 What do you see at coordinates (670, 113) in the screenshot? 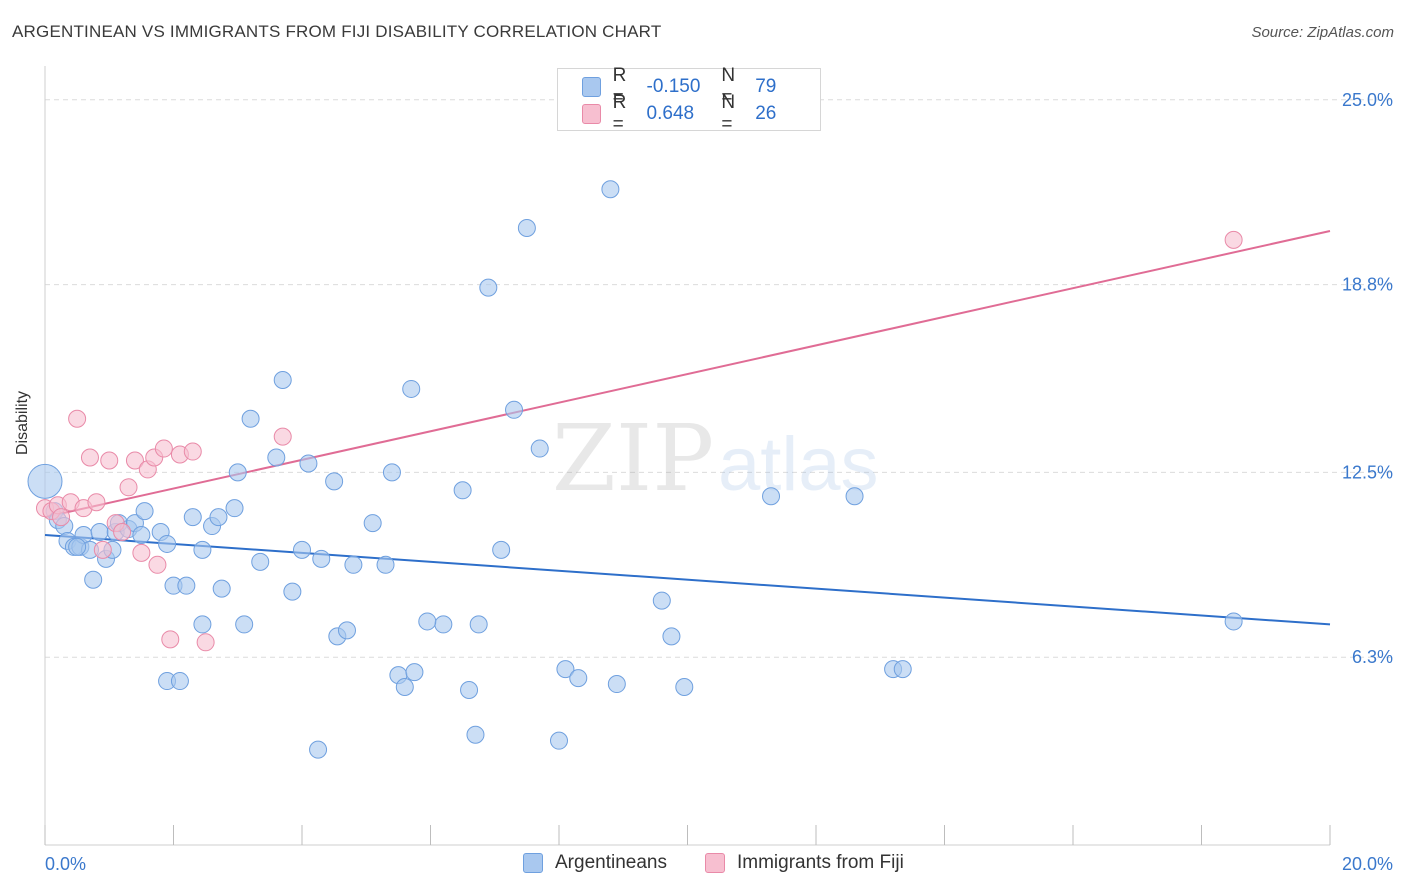
I see `legend-r-value: 0.648` at bounding box center [670, 113].